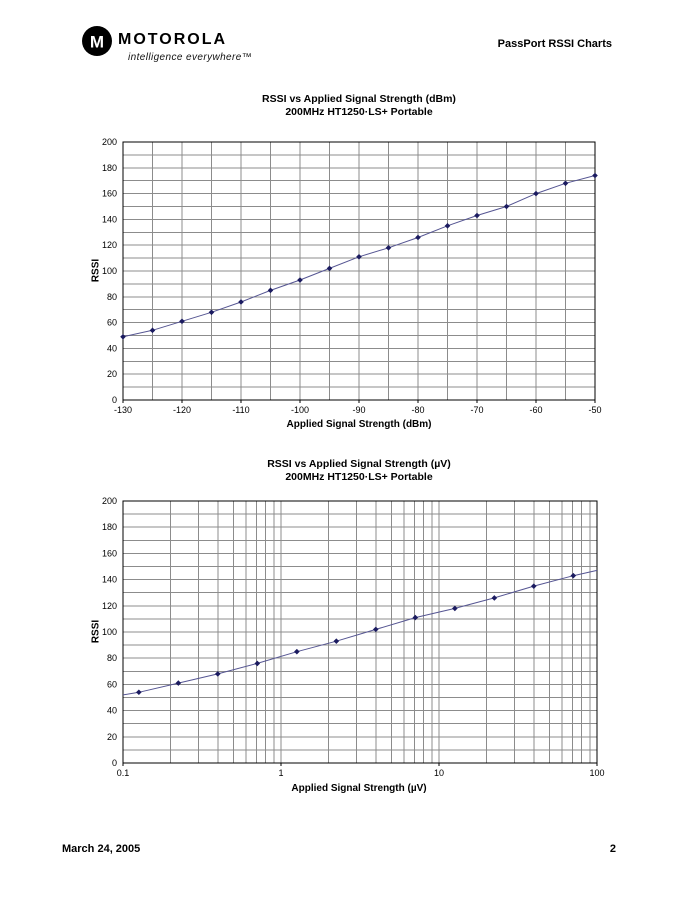  I want to click on svg-text: -100, so click(300, 410).